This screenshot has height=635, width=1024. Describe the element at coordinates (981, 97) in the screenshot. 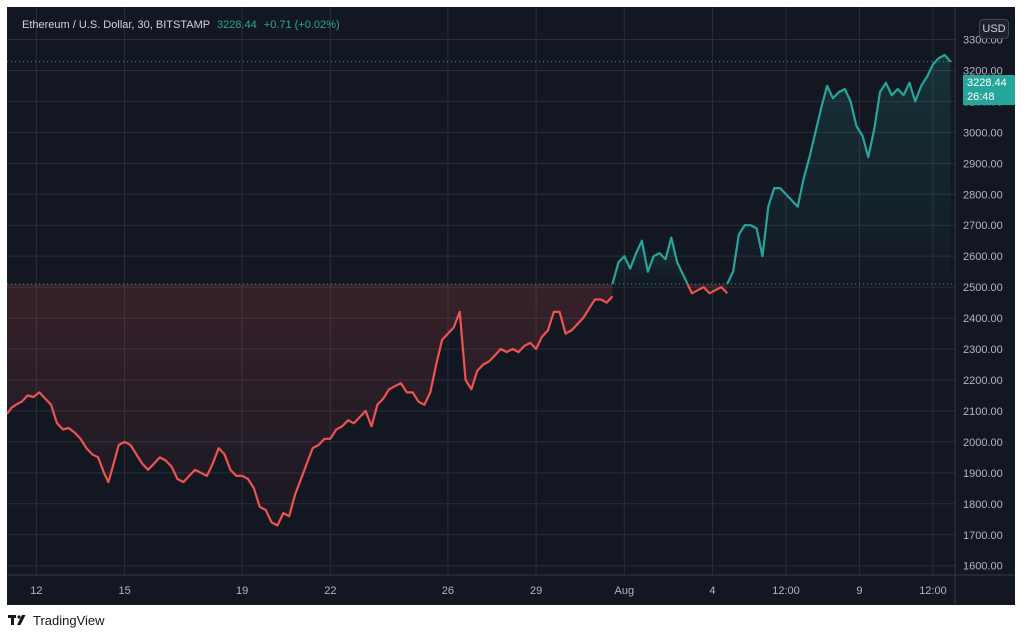

I see `price-tag-countdown: 26:48` at that location.